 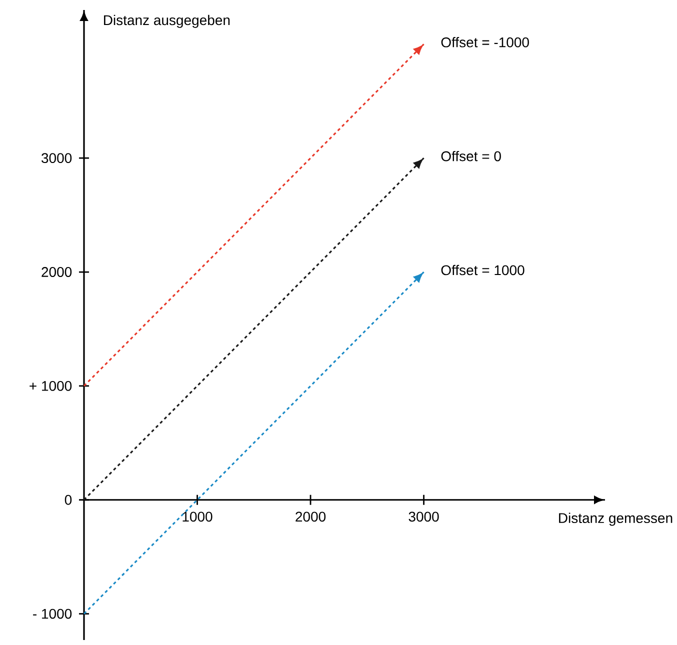 What do you see at coordinates (423, 517) in the screenshot?
I see `x-tick-label: 3000` at bounding box center [423, 517].